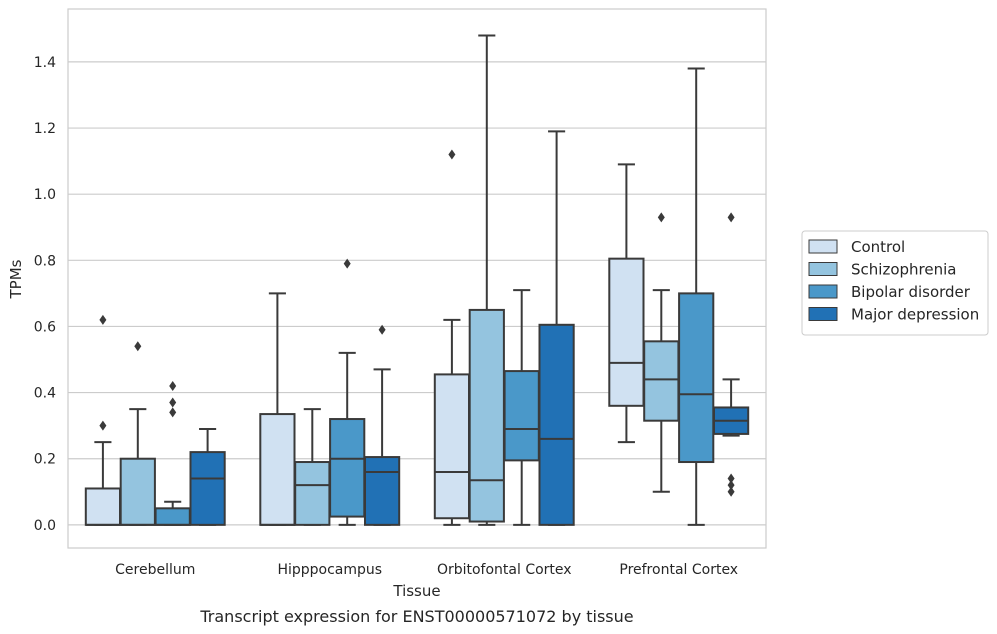  Describe the element at coordinates (45, 63) in the screenshot. I see `y-tick-label: 1.4` at that location.